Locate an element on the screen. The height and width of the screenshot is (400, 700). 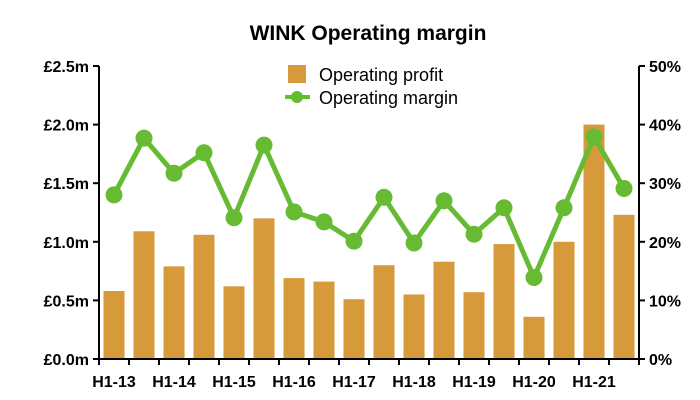
right-tick-label: 30% is located at coordinates (665, 184).